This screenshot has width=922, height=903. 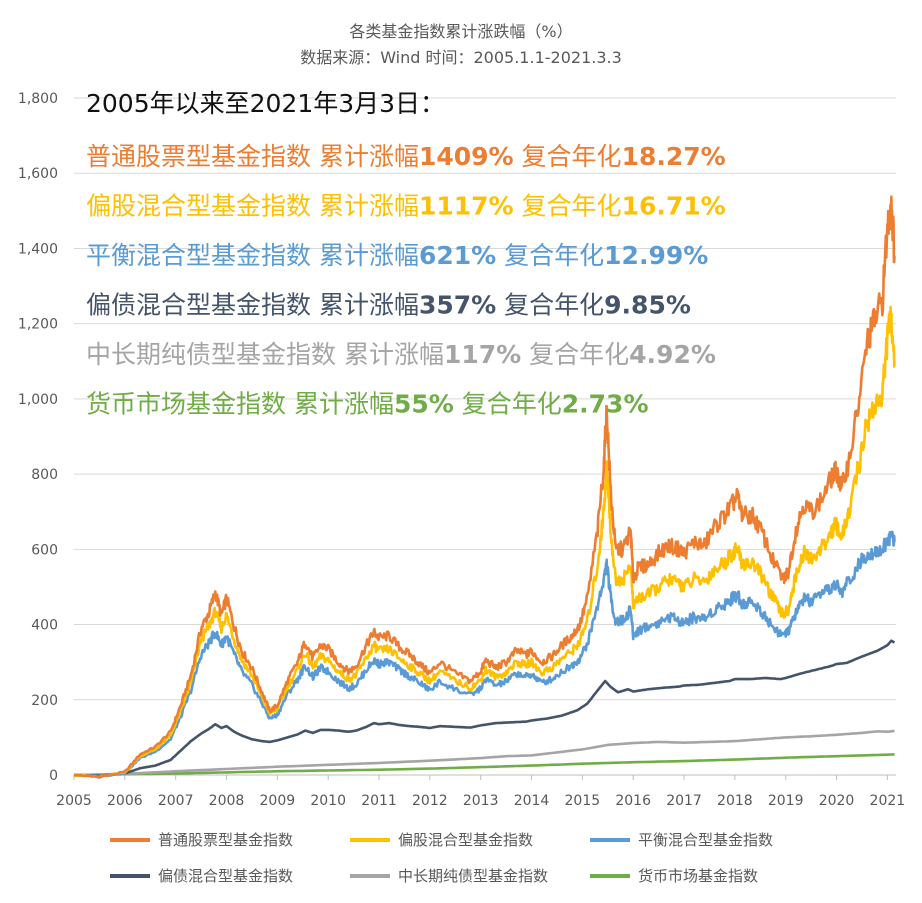 I want to click on annotation-label: 中长期纯债型基金指数, so click(x=215, y=354).